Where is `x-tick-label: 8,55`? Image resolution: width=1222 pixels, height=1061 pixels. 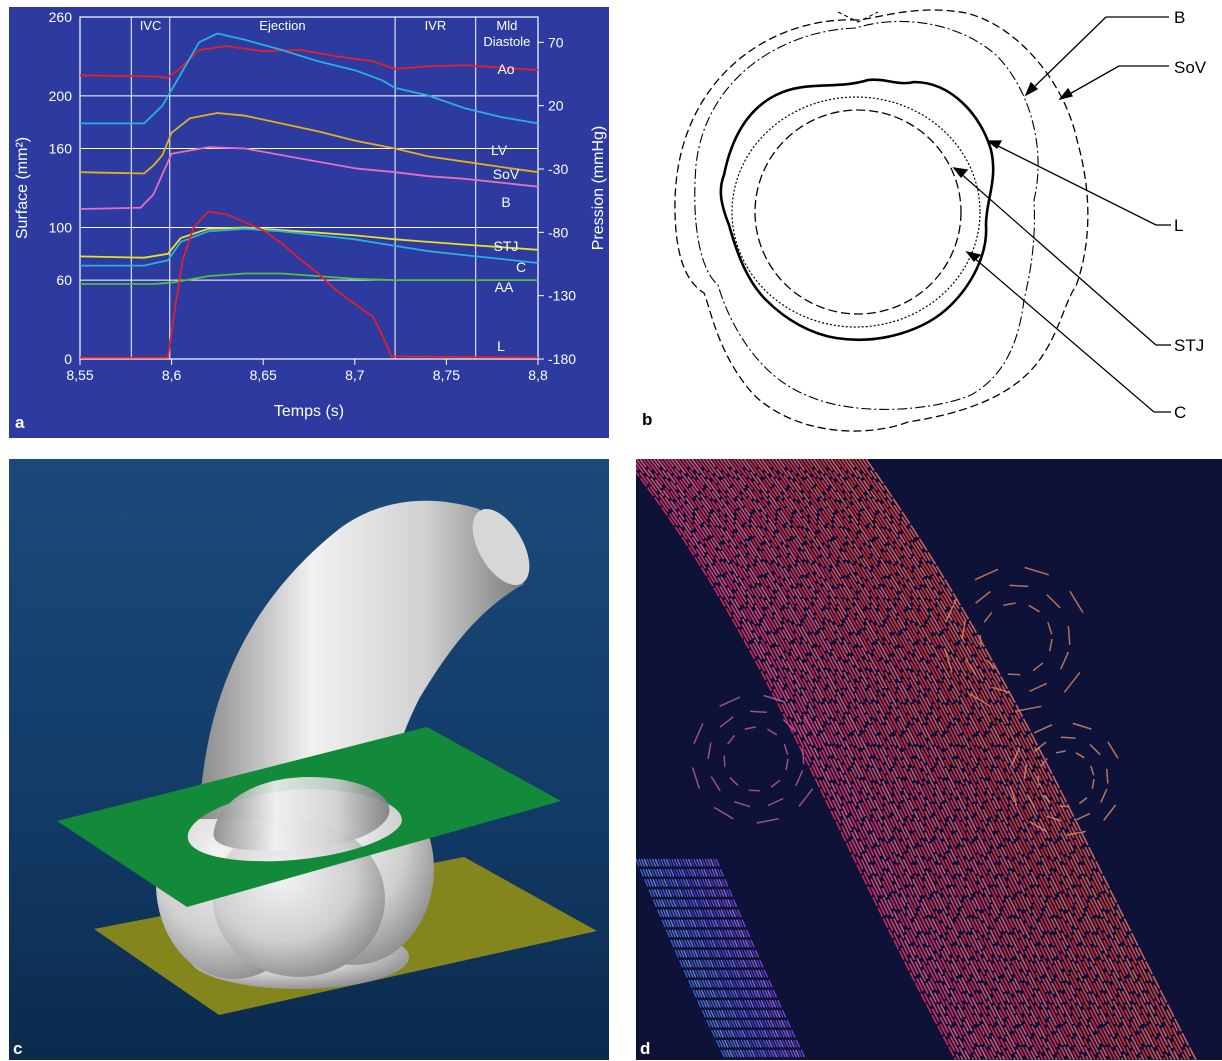
x-tick-label: 8,55 is located at coordinates (79, 375).